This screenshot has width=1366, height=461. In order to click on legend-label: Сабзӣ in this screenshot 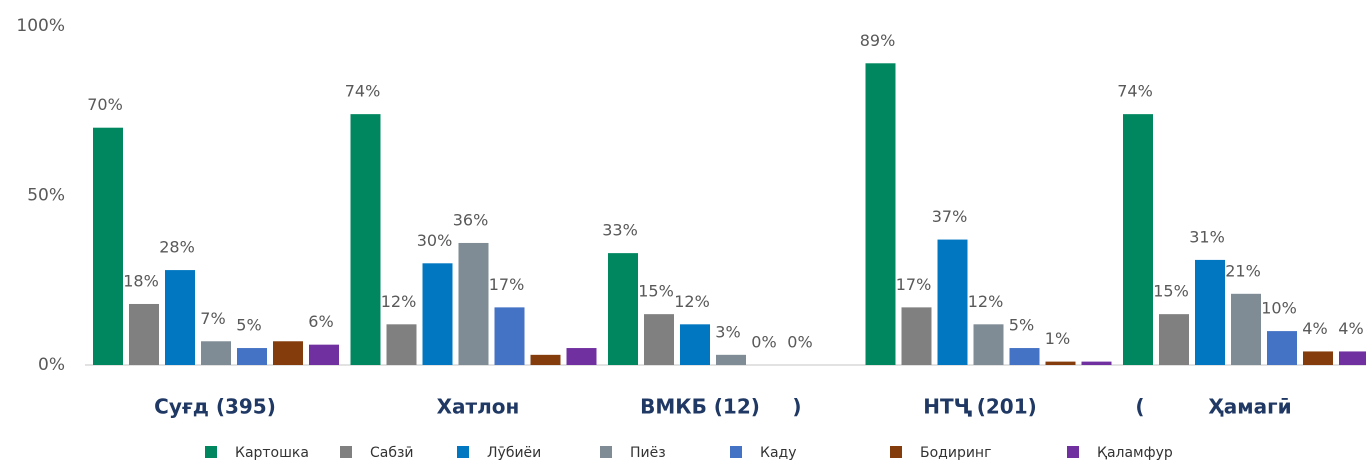, I will do `click(392, 453)`.